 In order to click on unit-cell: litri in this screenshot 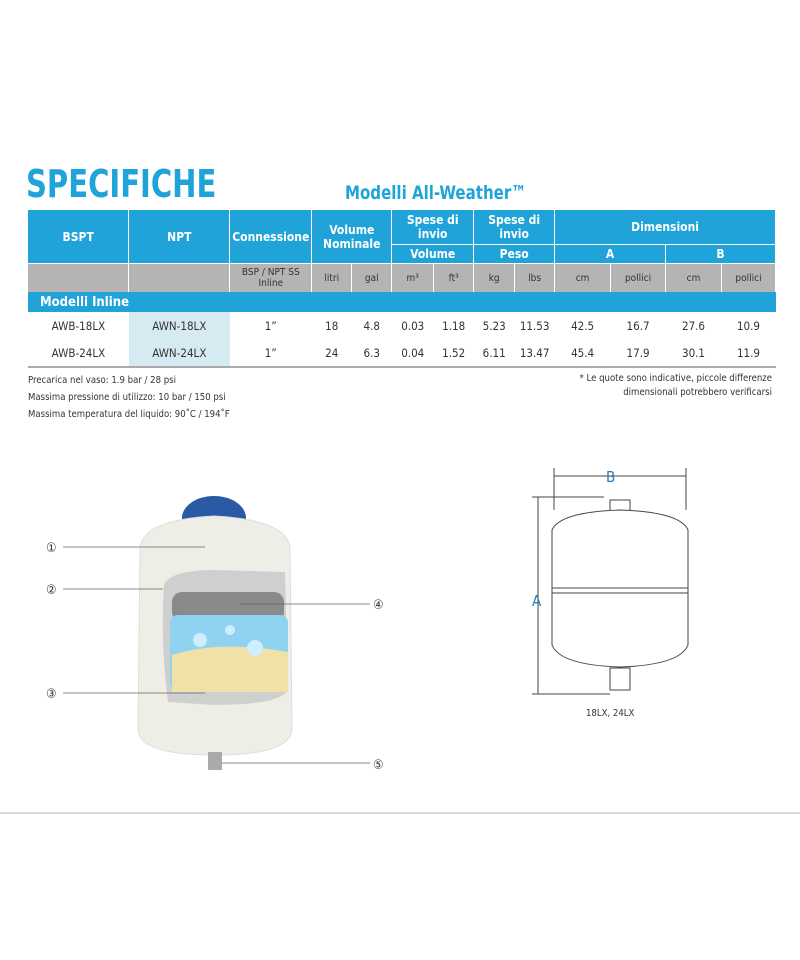, I will do `click(332, 277)`.